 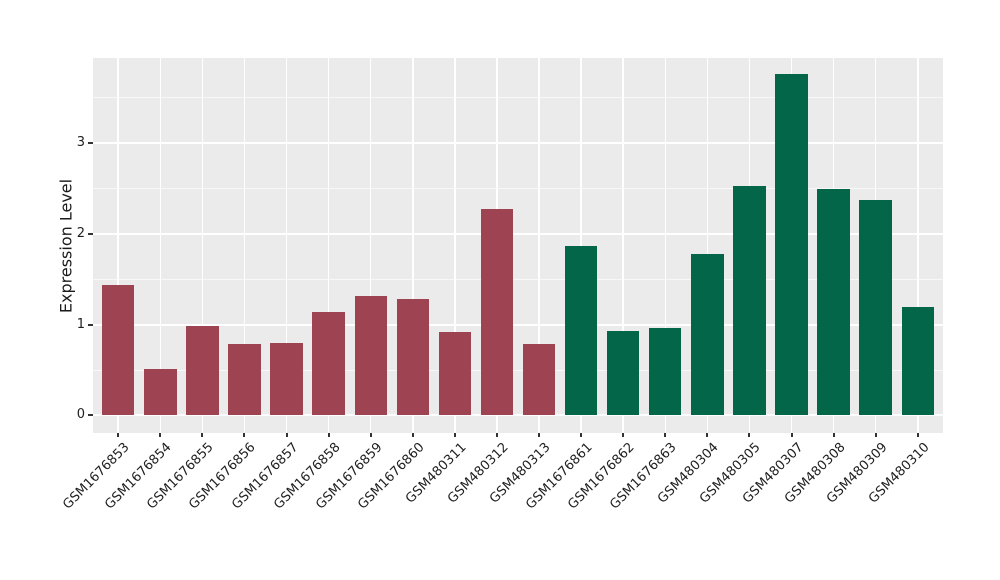 What do you see at coordinates (80, 415) in the screenshot?
I see `y-tick-label: 0` at bounding box center [80, 415].